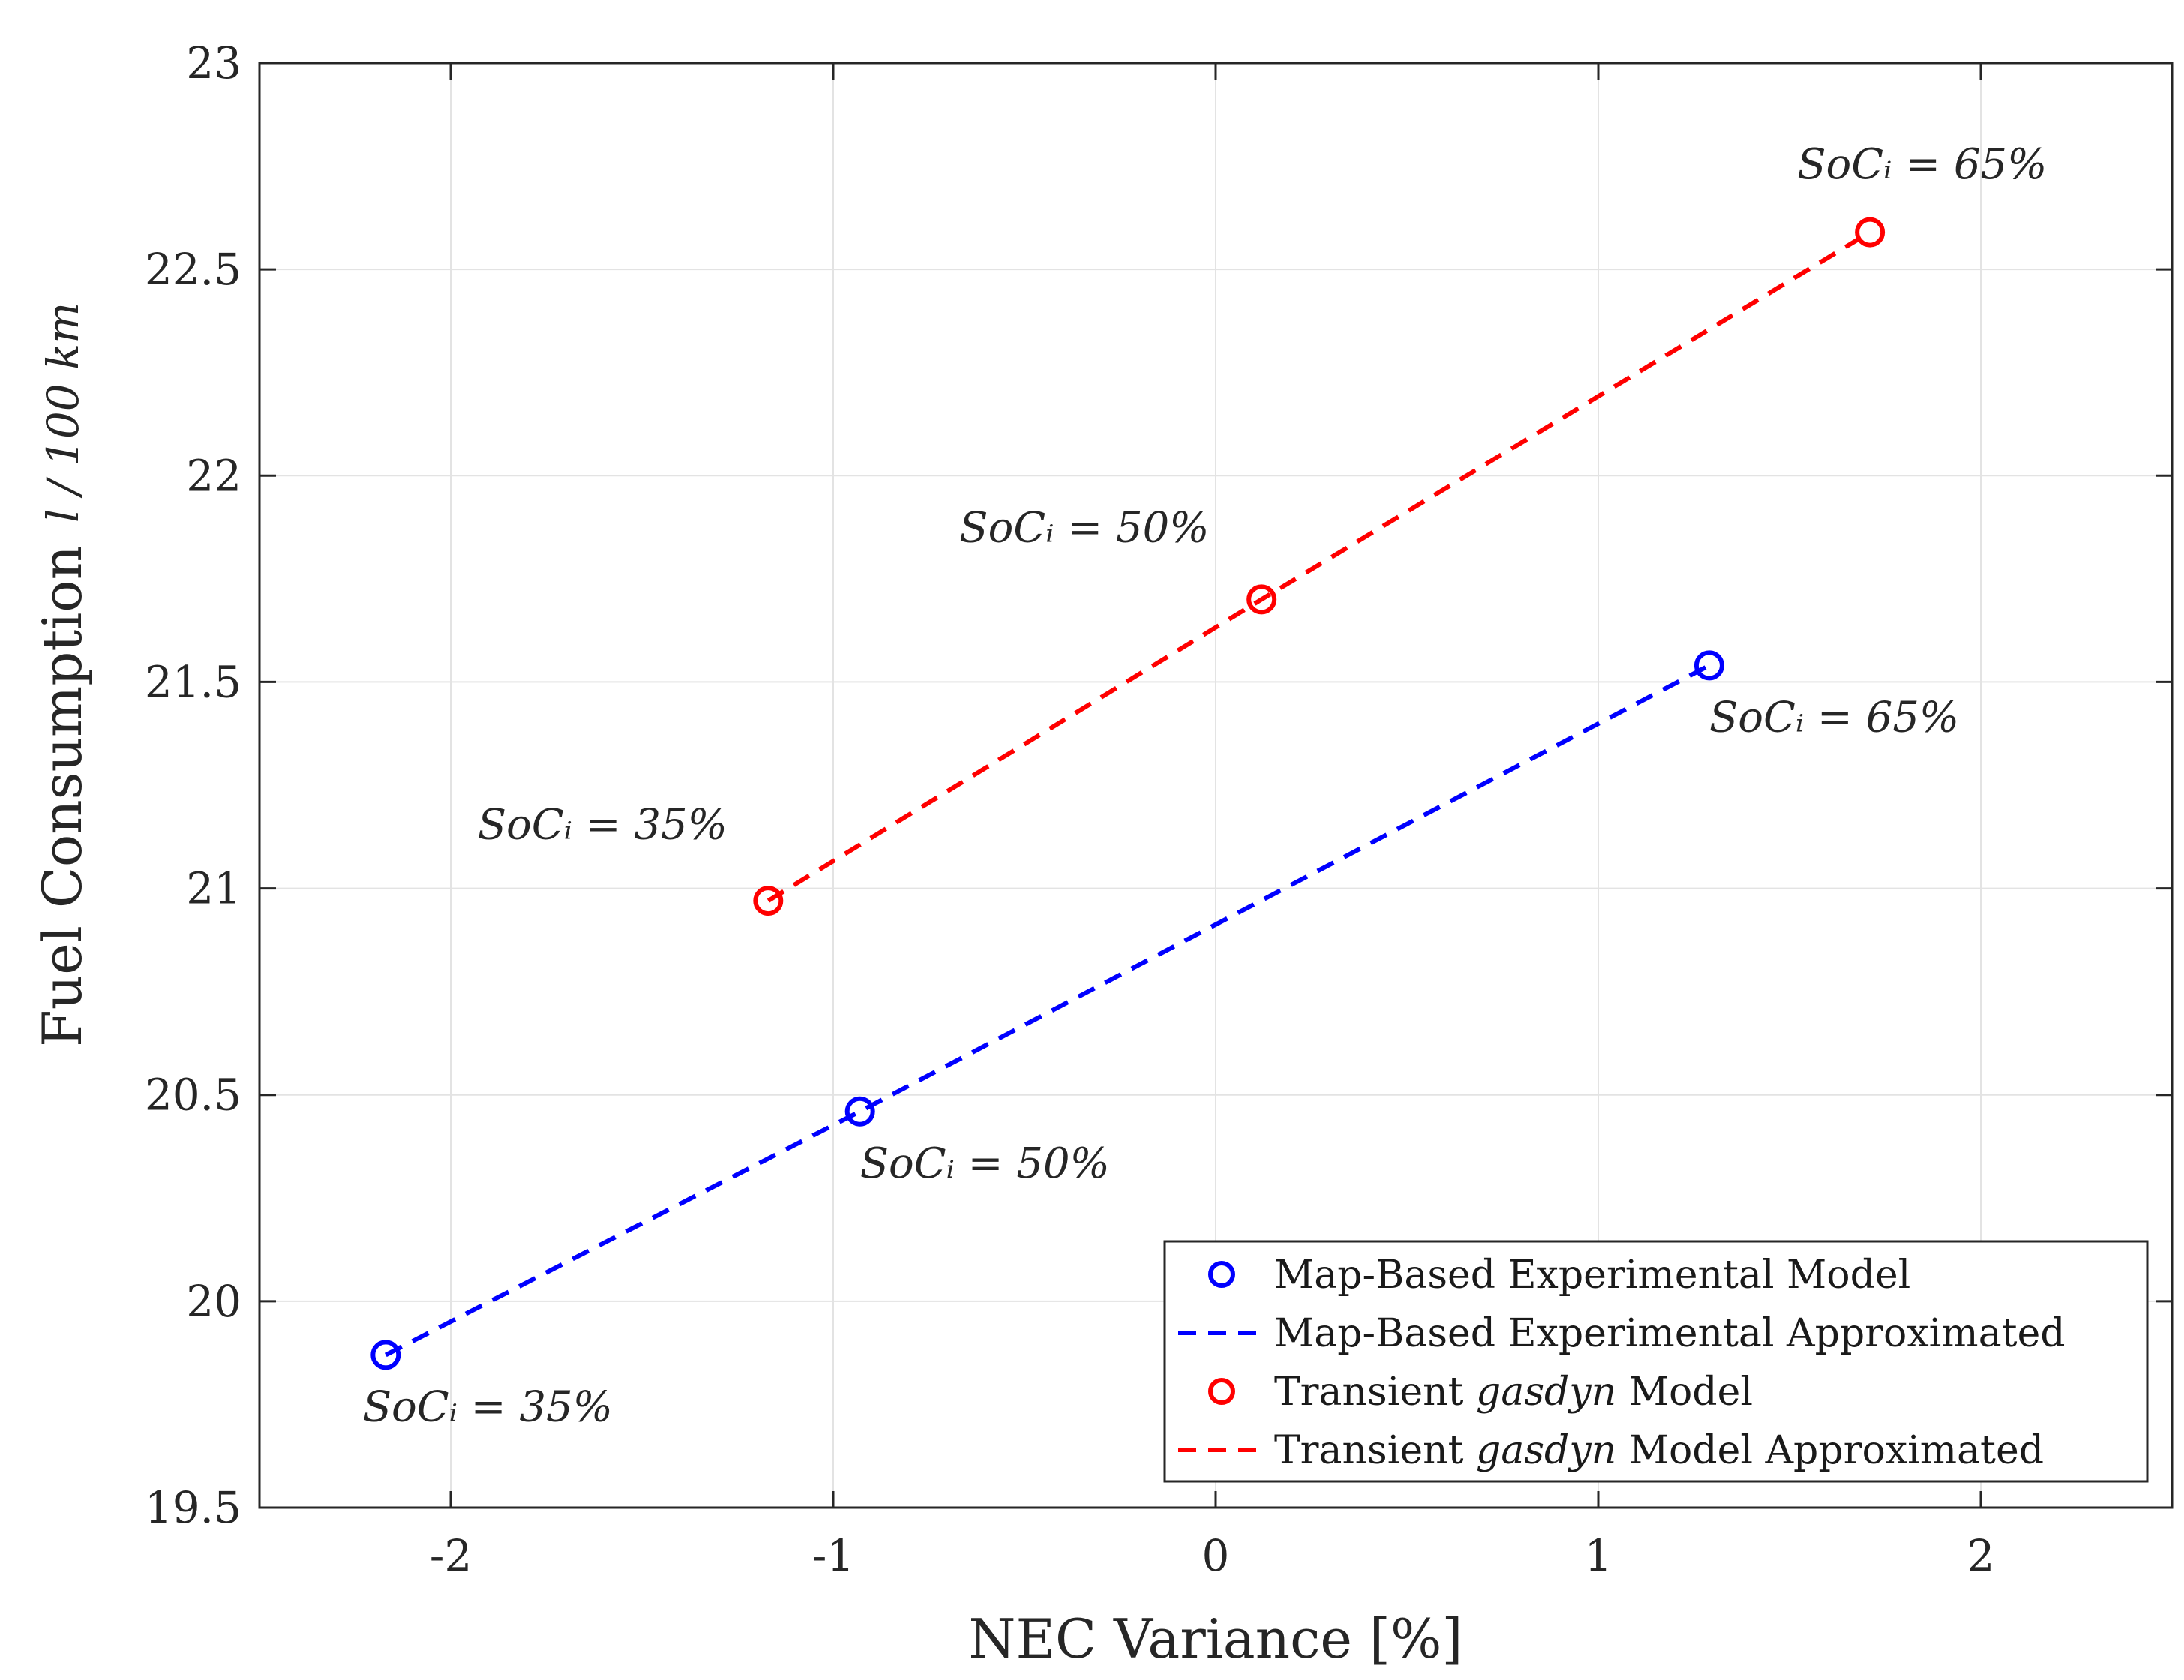 The width and height of the screenshot is (2184, 1680). What do you see at coordinates (193, 681) in the screenshot?
I see `y-tick-label: 21.5` at bounding box center [193, 681].